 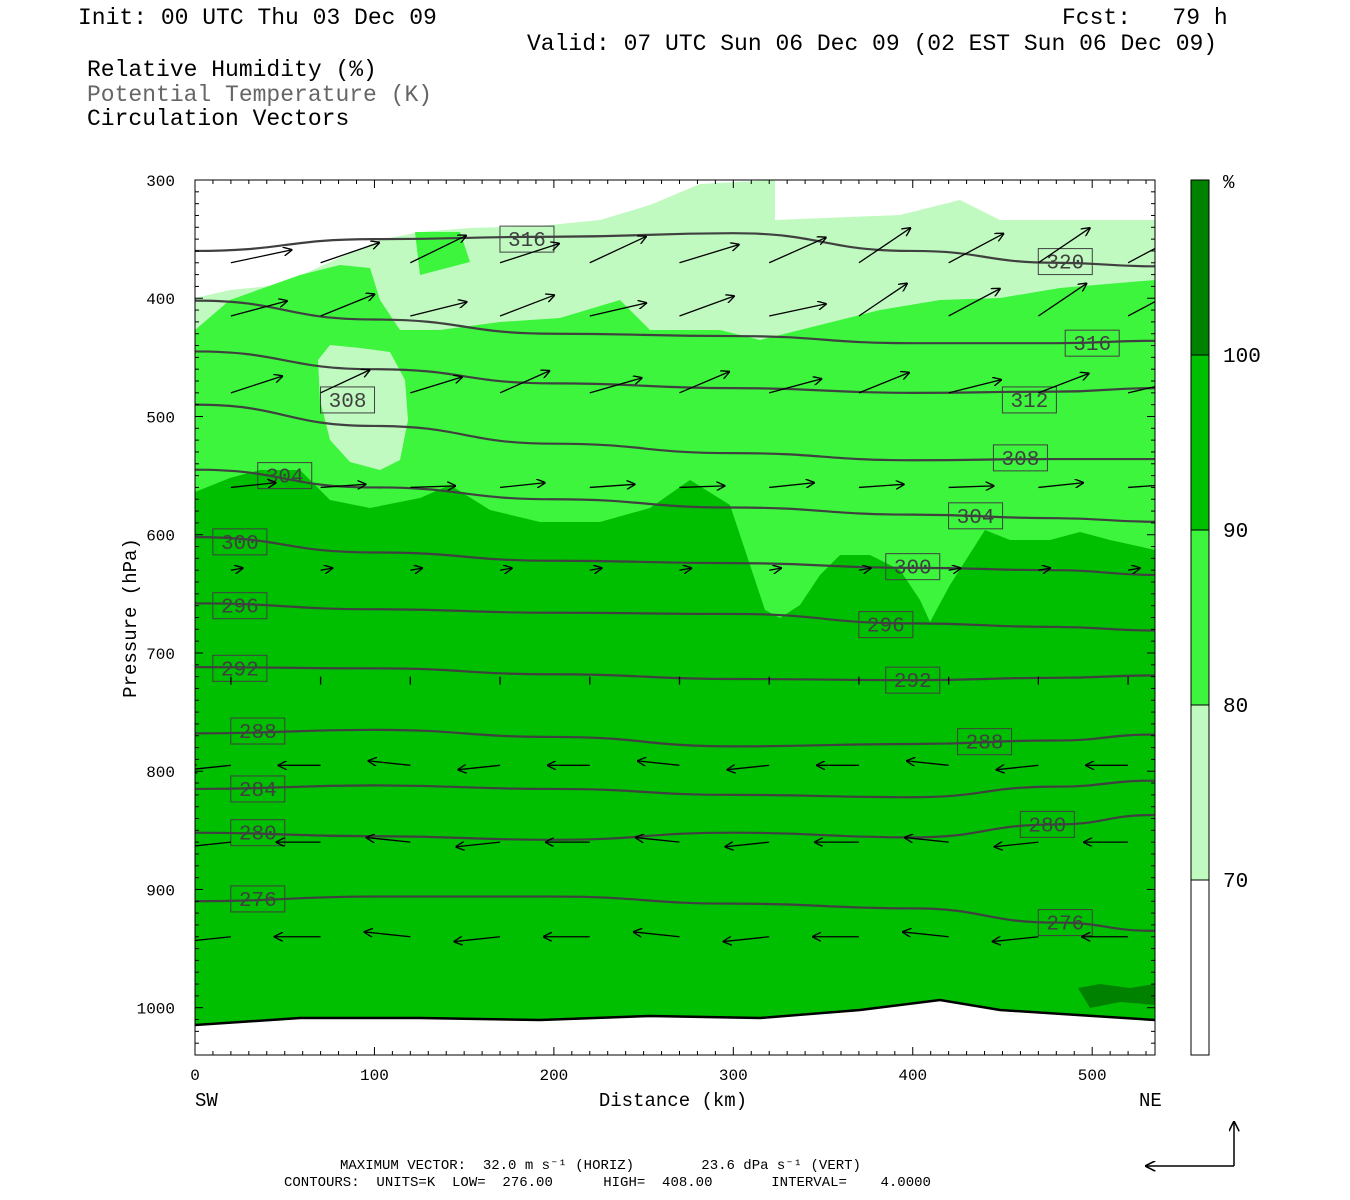 What do you see at coordinates (553, 1076) in the screenshot?
I see `x-tick-label: 200` at bounding box center [553, 1076].